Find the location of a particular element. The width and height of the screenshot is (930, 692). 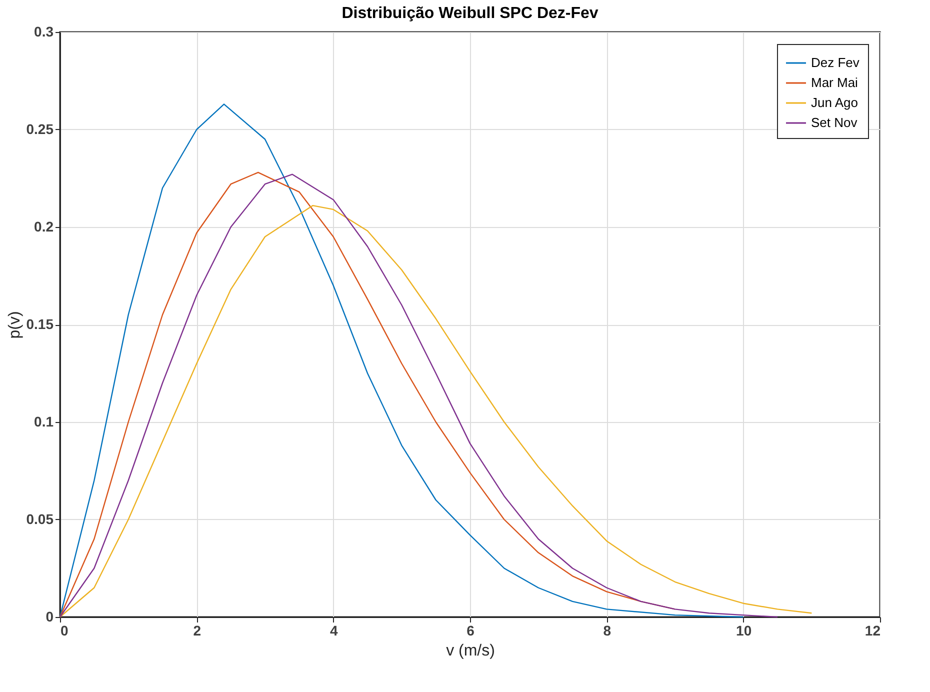

x-tick-label: 6 is located at coordinates (470, 630).